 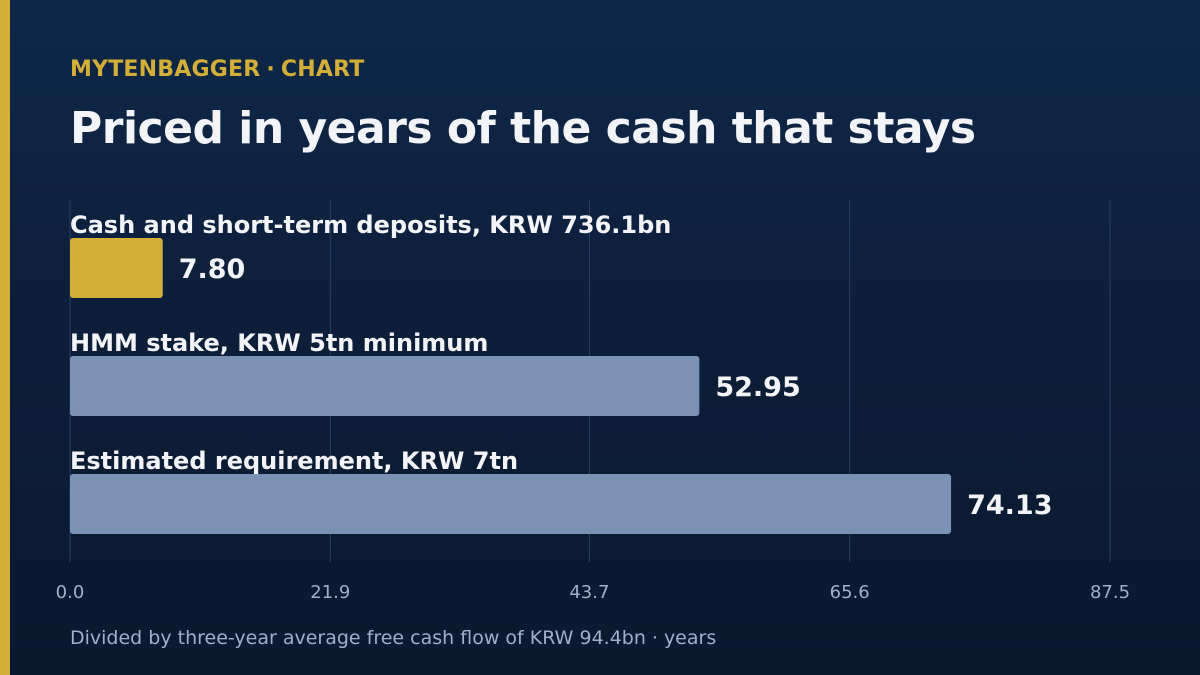 I want to click on bar-value-label: 52.95, so click(x=757, y=387).